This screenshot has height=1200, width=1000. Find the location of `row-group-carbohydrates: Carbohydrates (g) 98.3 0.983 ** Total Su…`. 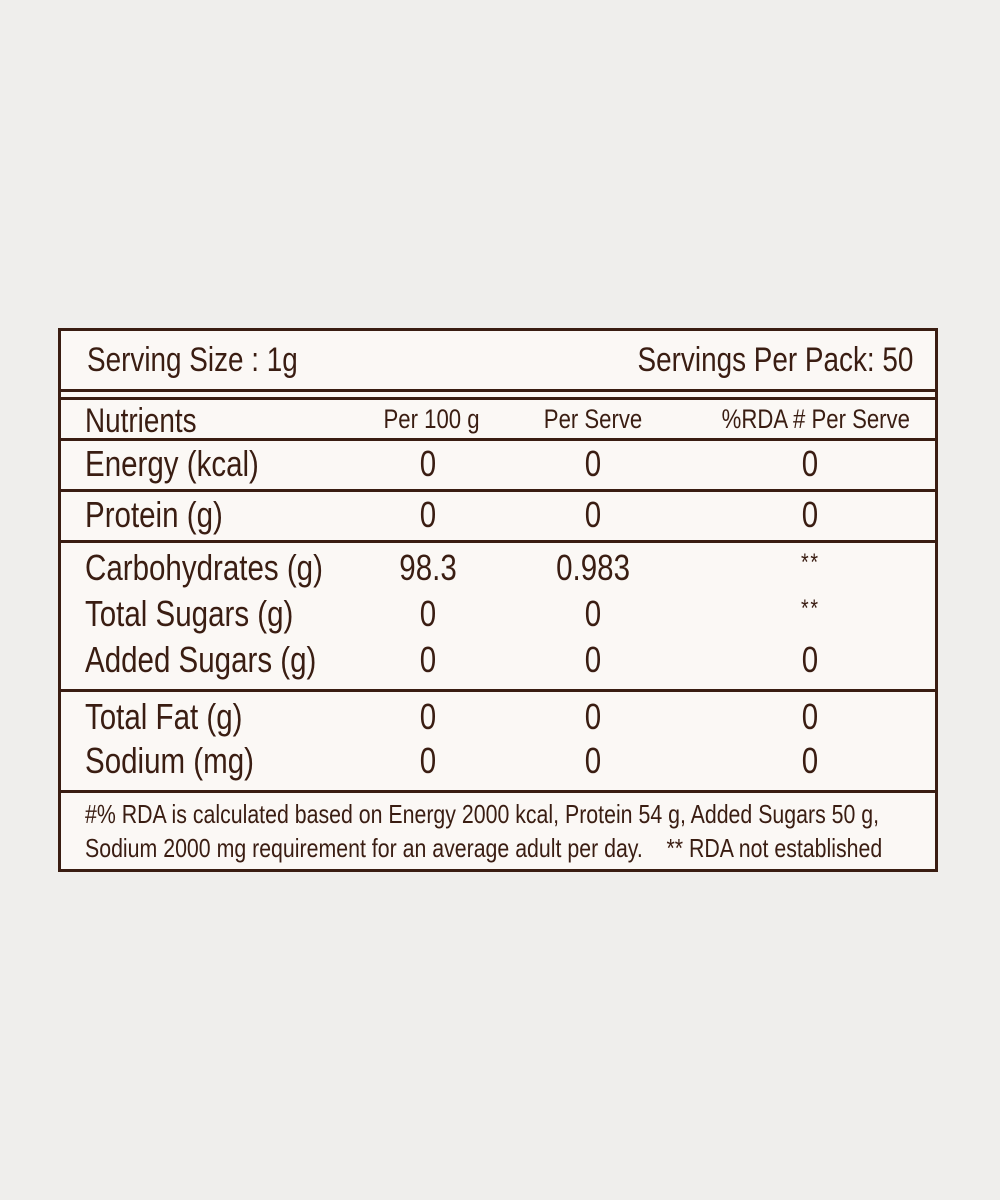

row-group-carbohydrates: Carbohydrates (g) 98.3 0.983 ** Total Su… is located at coordinates (498, 617).